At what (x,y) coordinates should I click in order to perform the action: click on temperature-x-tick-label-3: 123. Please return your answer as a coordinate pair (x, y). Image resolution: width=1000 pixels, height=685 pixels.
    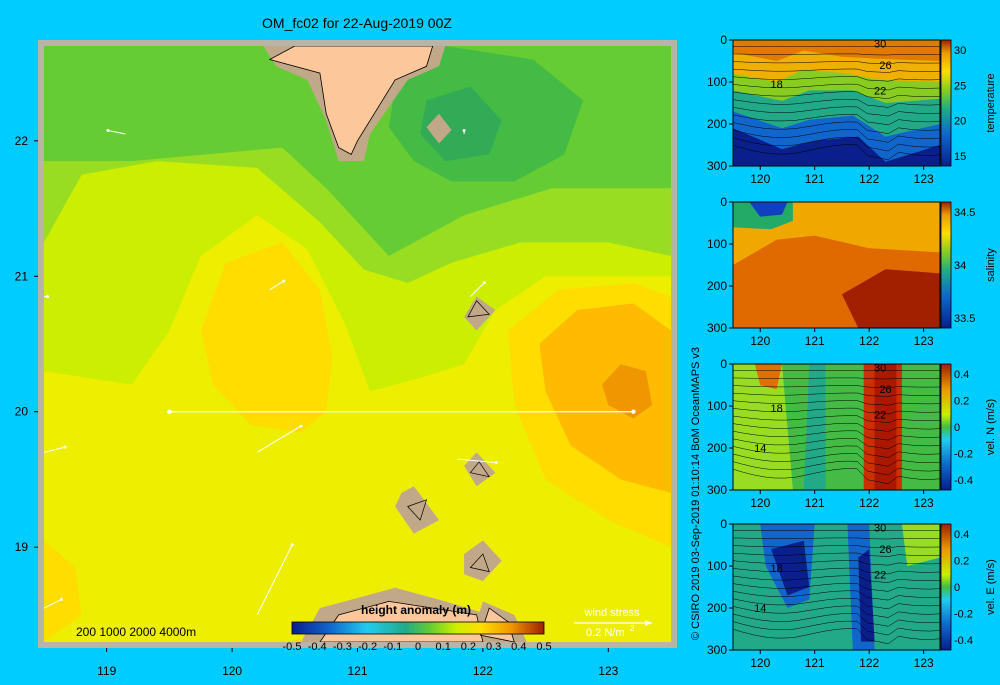
    Looking at the image, I should click on (924, 179).